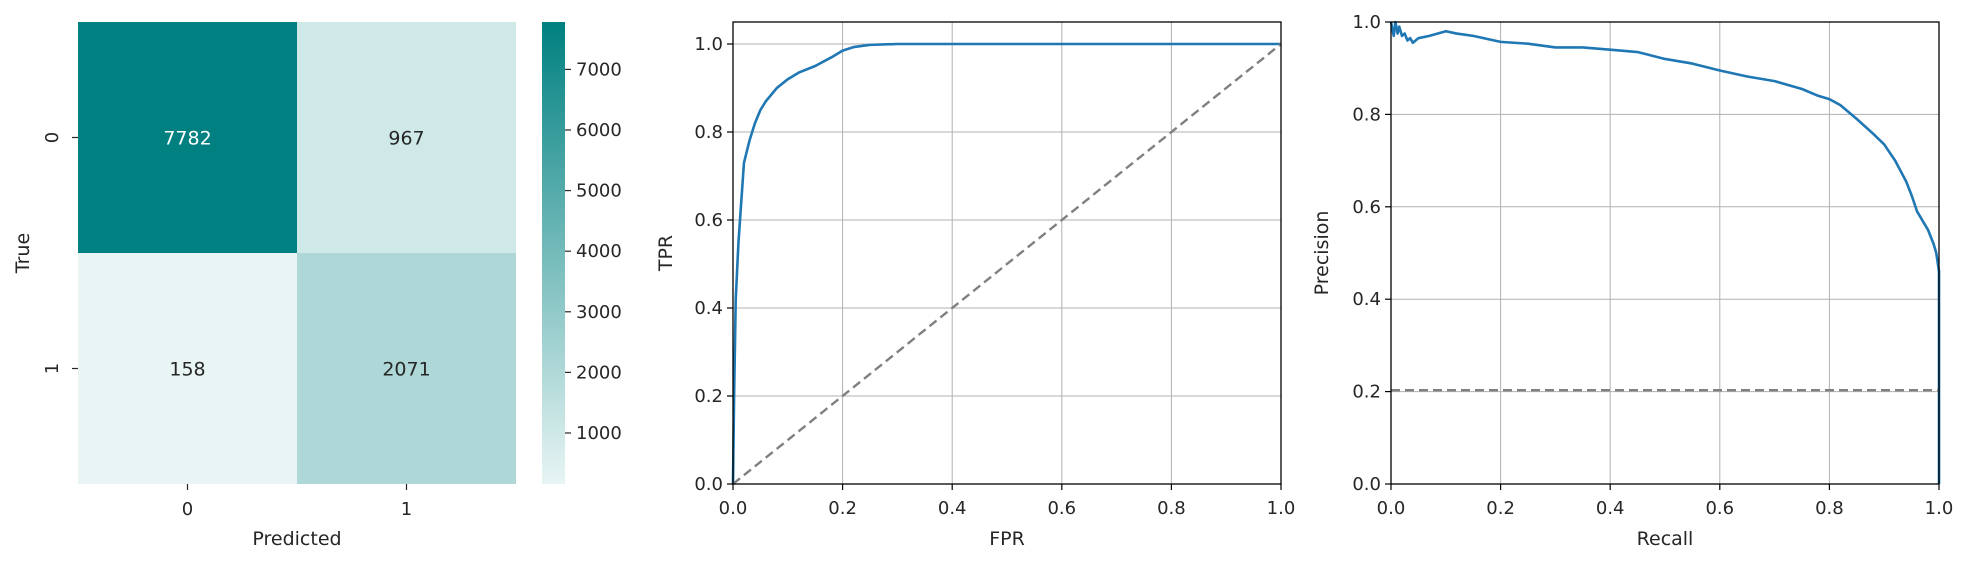 The image size is (1969, 562). What do you see at coordinates (1061, 508) in the screenshot?
I see `roc-x-tick-label-3: 0.6` at bounding box center [1061, 508].